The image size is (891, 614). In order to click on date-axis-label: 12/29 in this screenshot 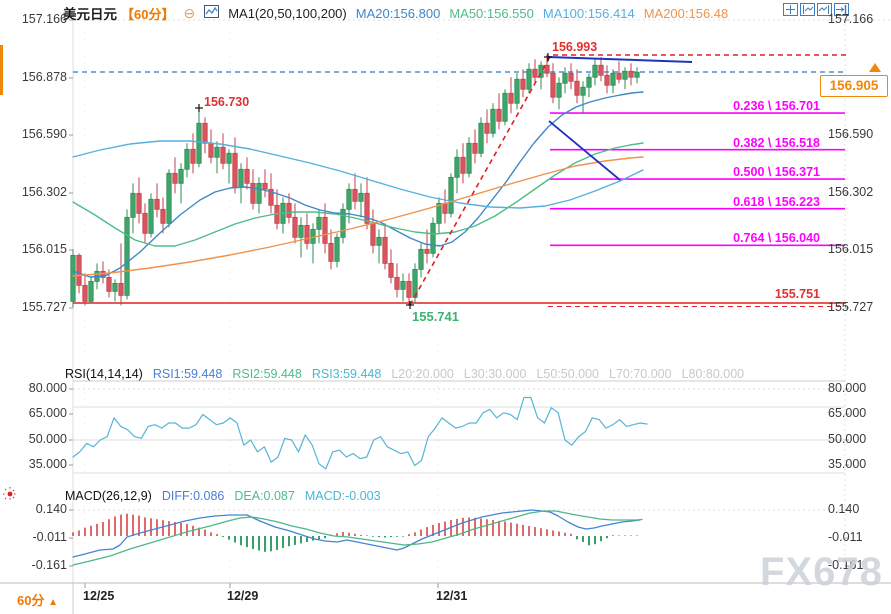, I will do `click(243, 596)`.